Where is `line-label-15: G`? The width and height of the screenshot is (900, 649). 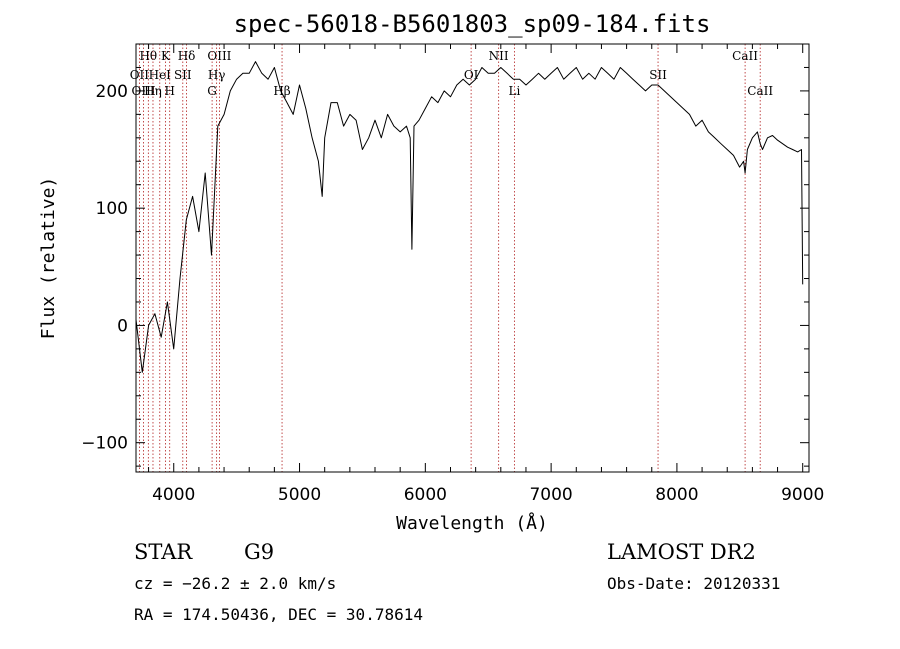 line-label-15: G is located at coordinates (212, 91).